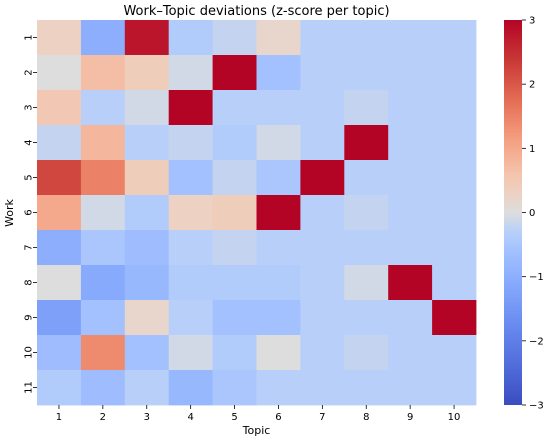 The width and height of the screenshot is (550, 445). I want to click on y-tick-label: 10, so click(29, 352).